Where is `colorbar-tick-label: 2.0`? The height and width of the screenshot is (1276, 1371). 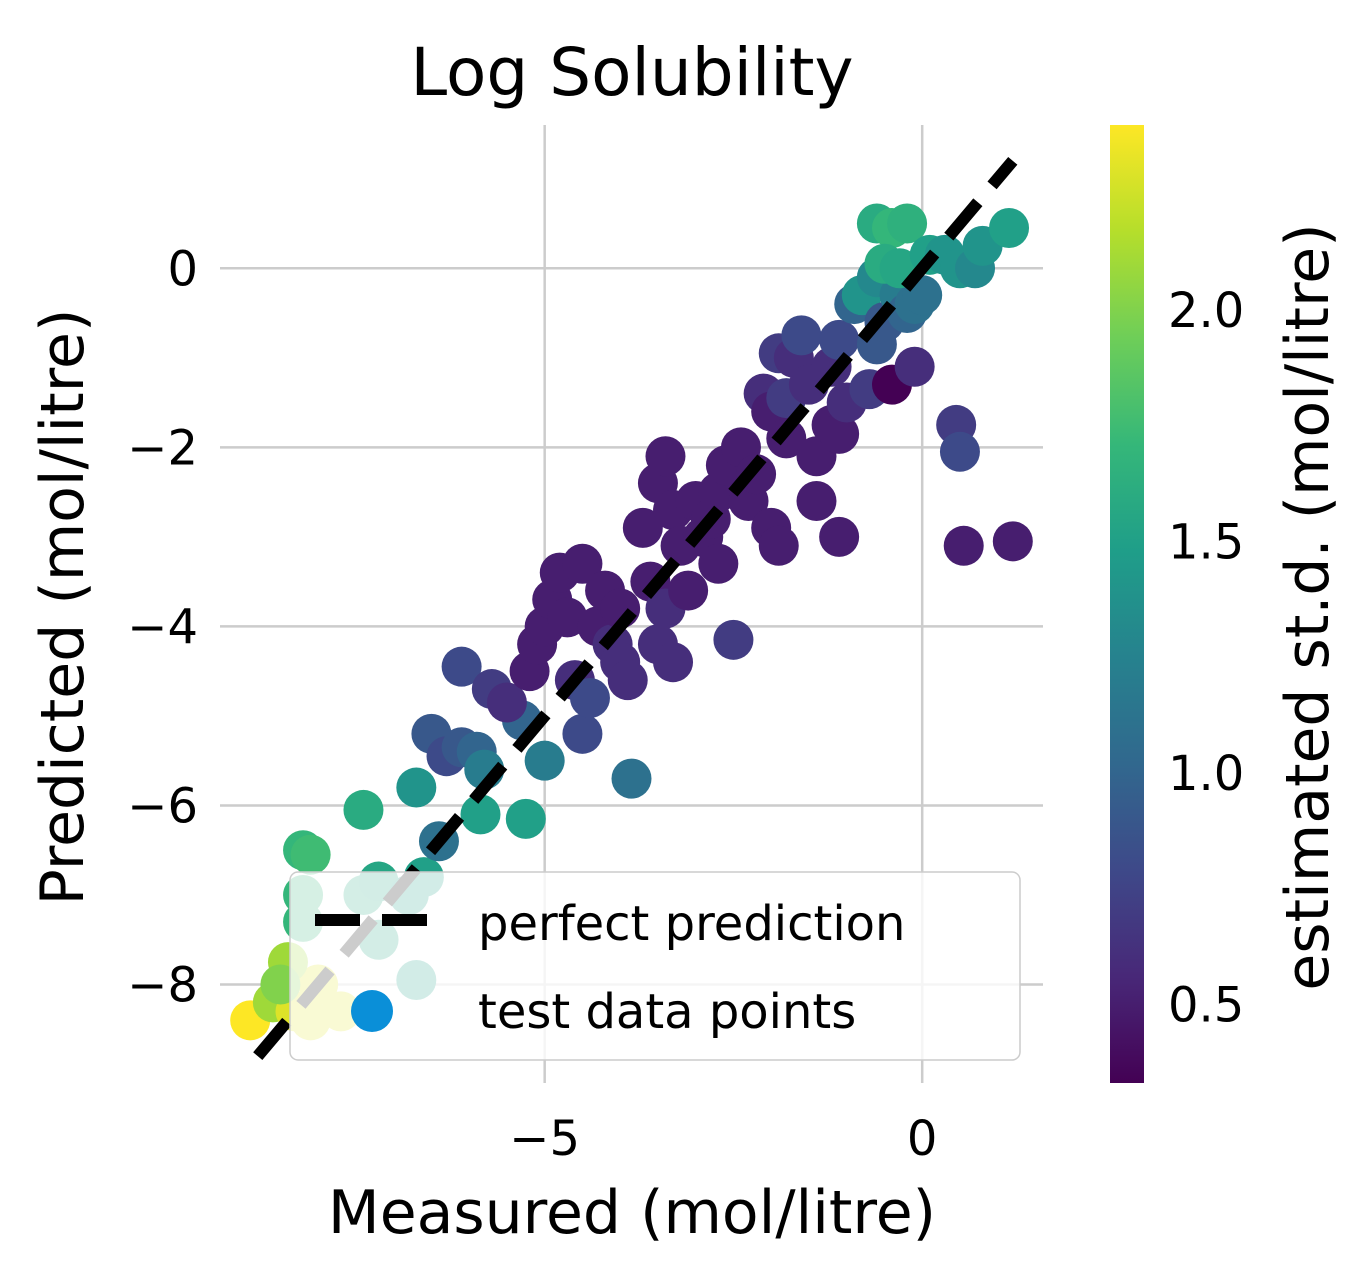 colorbar-tick-label: 2.0 is located at coordinates (1206, 311).